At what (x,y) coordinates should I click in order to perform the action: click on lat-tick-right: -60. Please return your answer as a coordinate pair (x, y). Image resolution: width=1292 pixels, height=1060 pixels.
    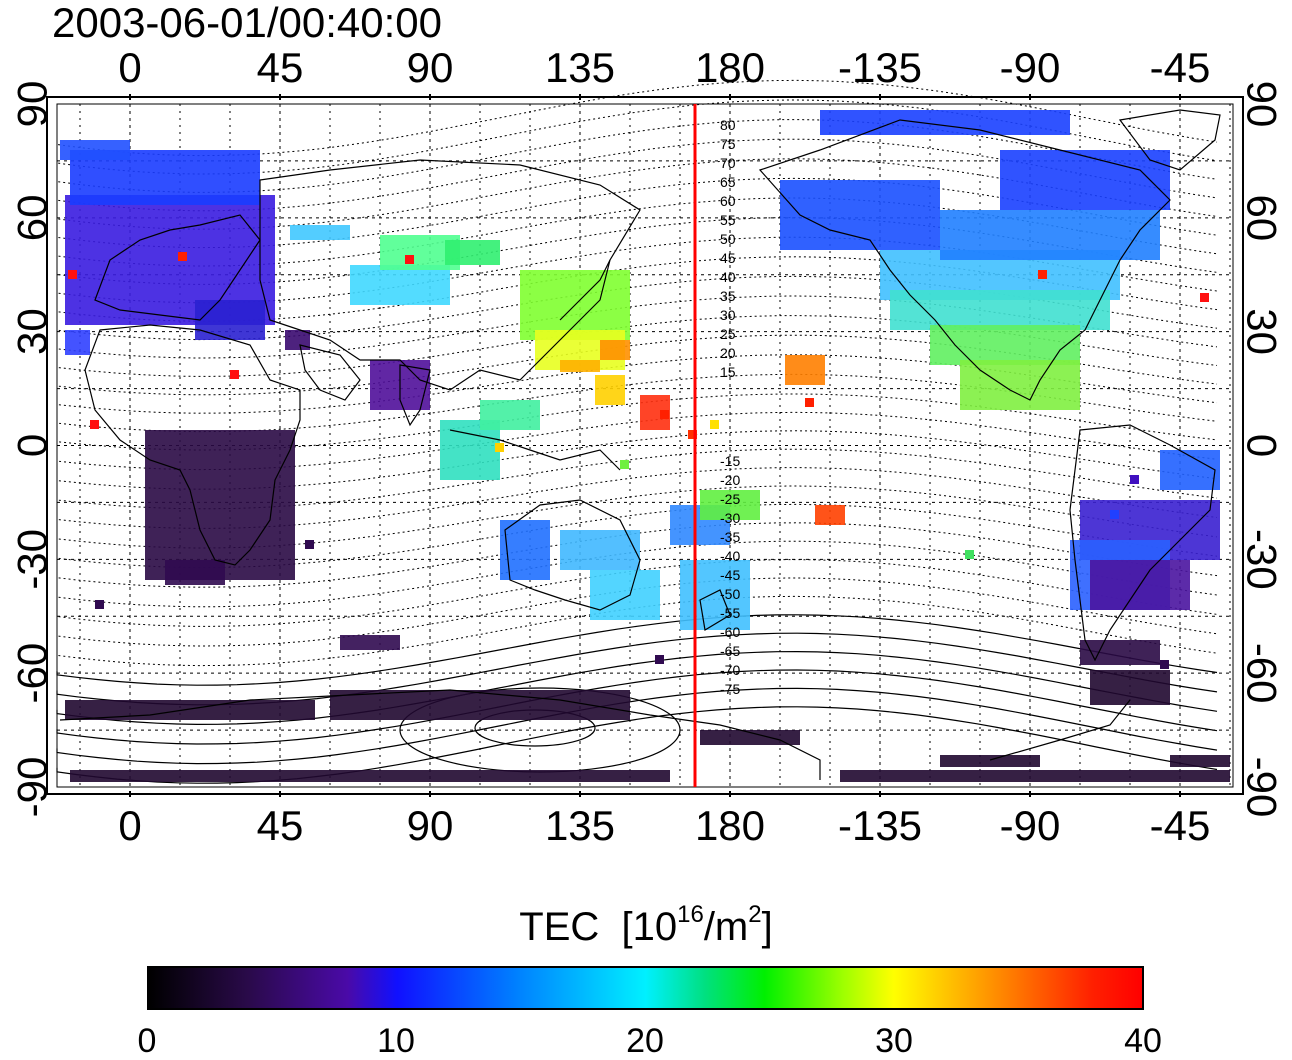
    Looking at the image, I should click on (1262, 673).